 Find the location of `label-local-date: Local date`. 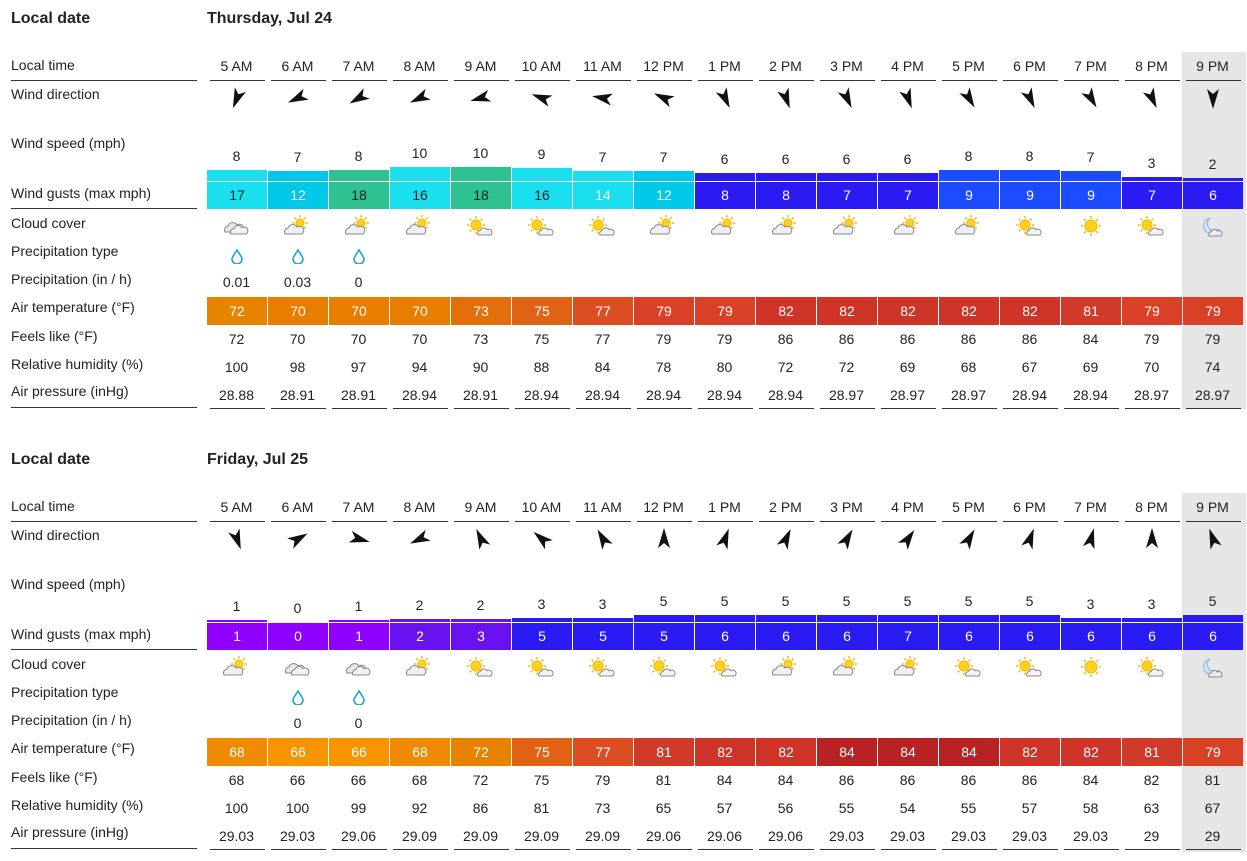

label-local-date: Local date is located at coordinates (51, 459).